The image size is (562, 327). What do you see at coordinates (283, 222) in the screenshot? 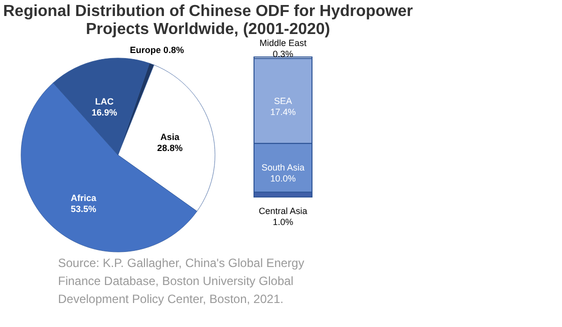
I see `data-label: 1.0%` at bounding box center [283, 222].